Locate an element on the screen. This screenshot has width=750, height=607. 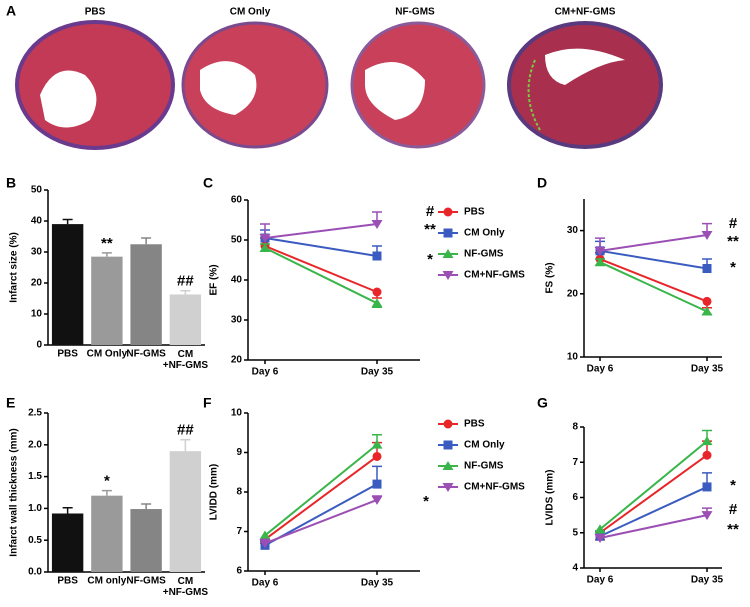
y-tick-label: 0 is located at coordinates (39, 345).